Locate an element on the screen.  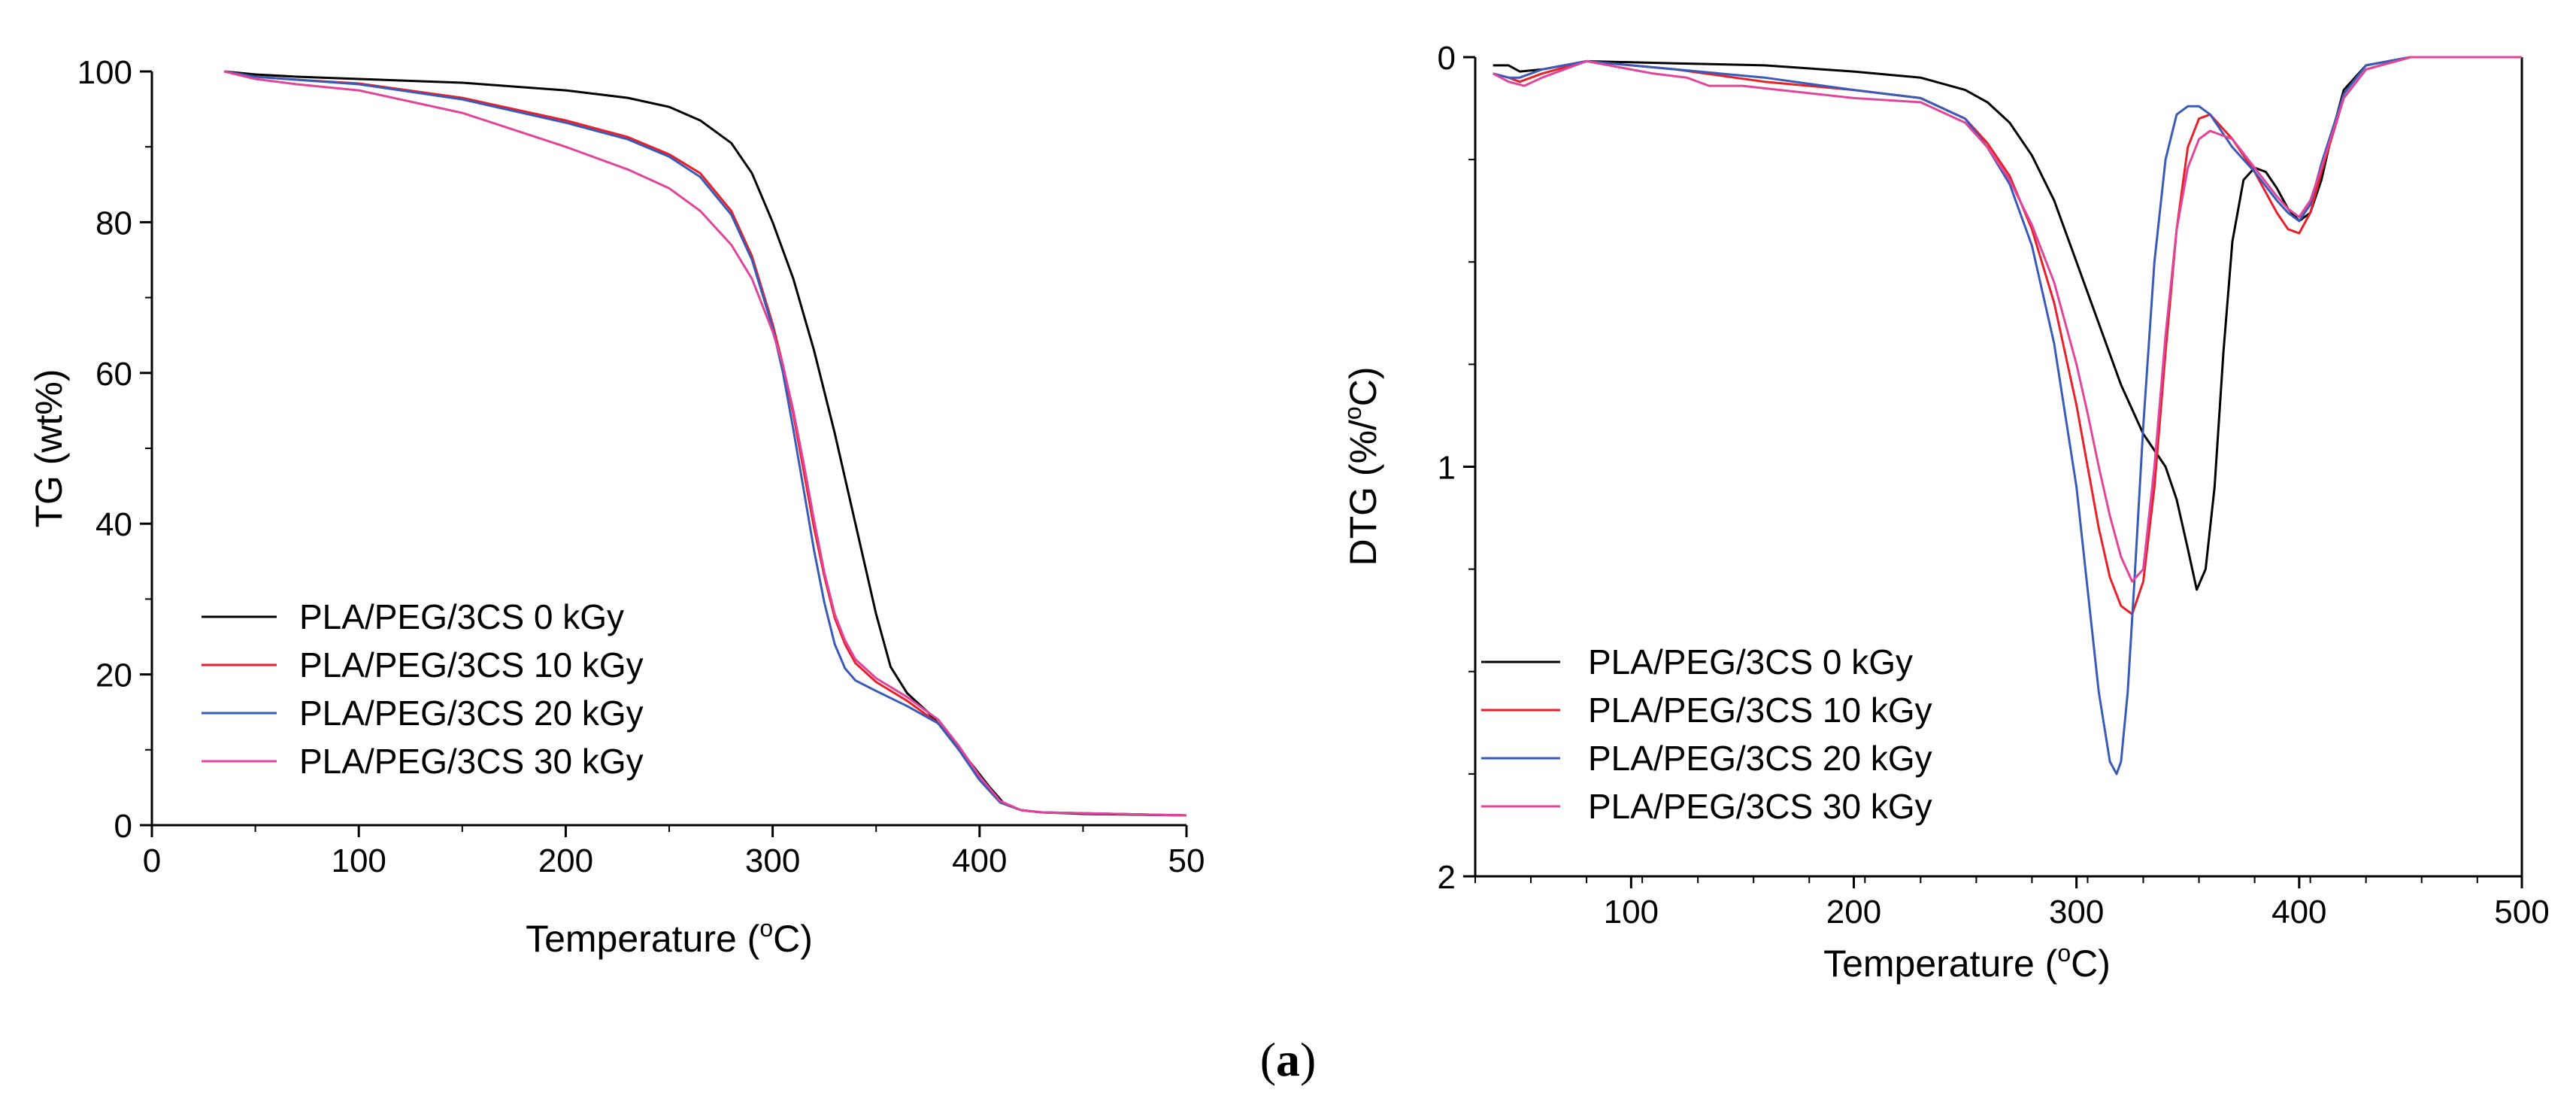
dtg-legend-label-3: PLA/PEG/3CS 30 kGy is located at coordinates (1760, 806).